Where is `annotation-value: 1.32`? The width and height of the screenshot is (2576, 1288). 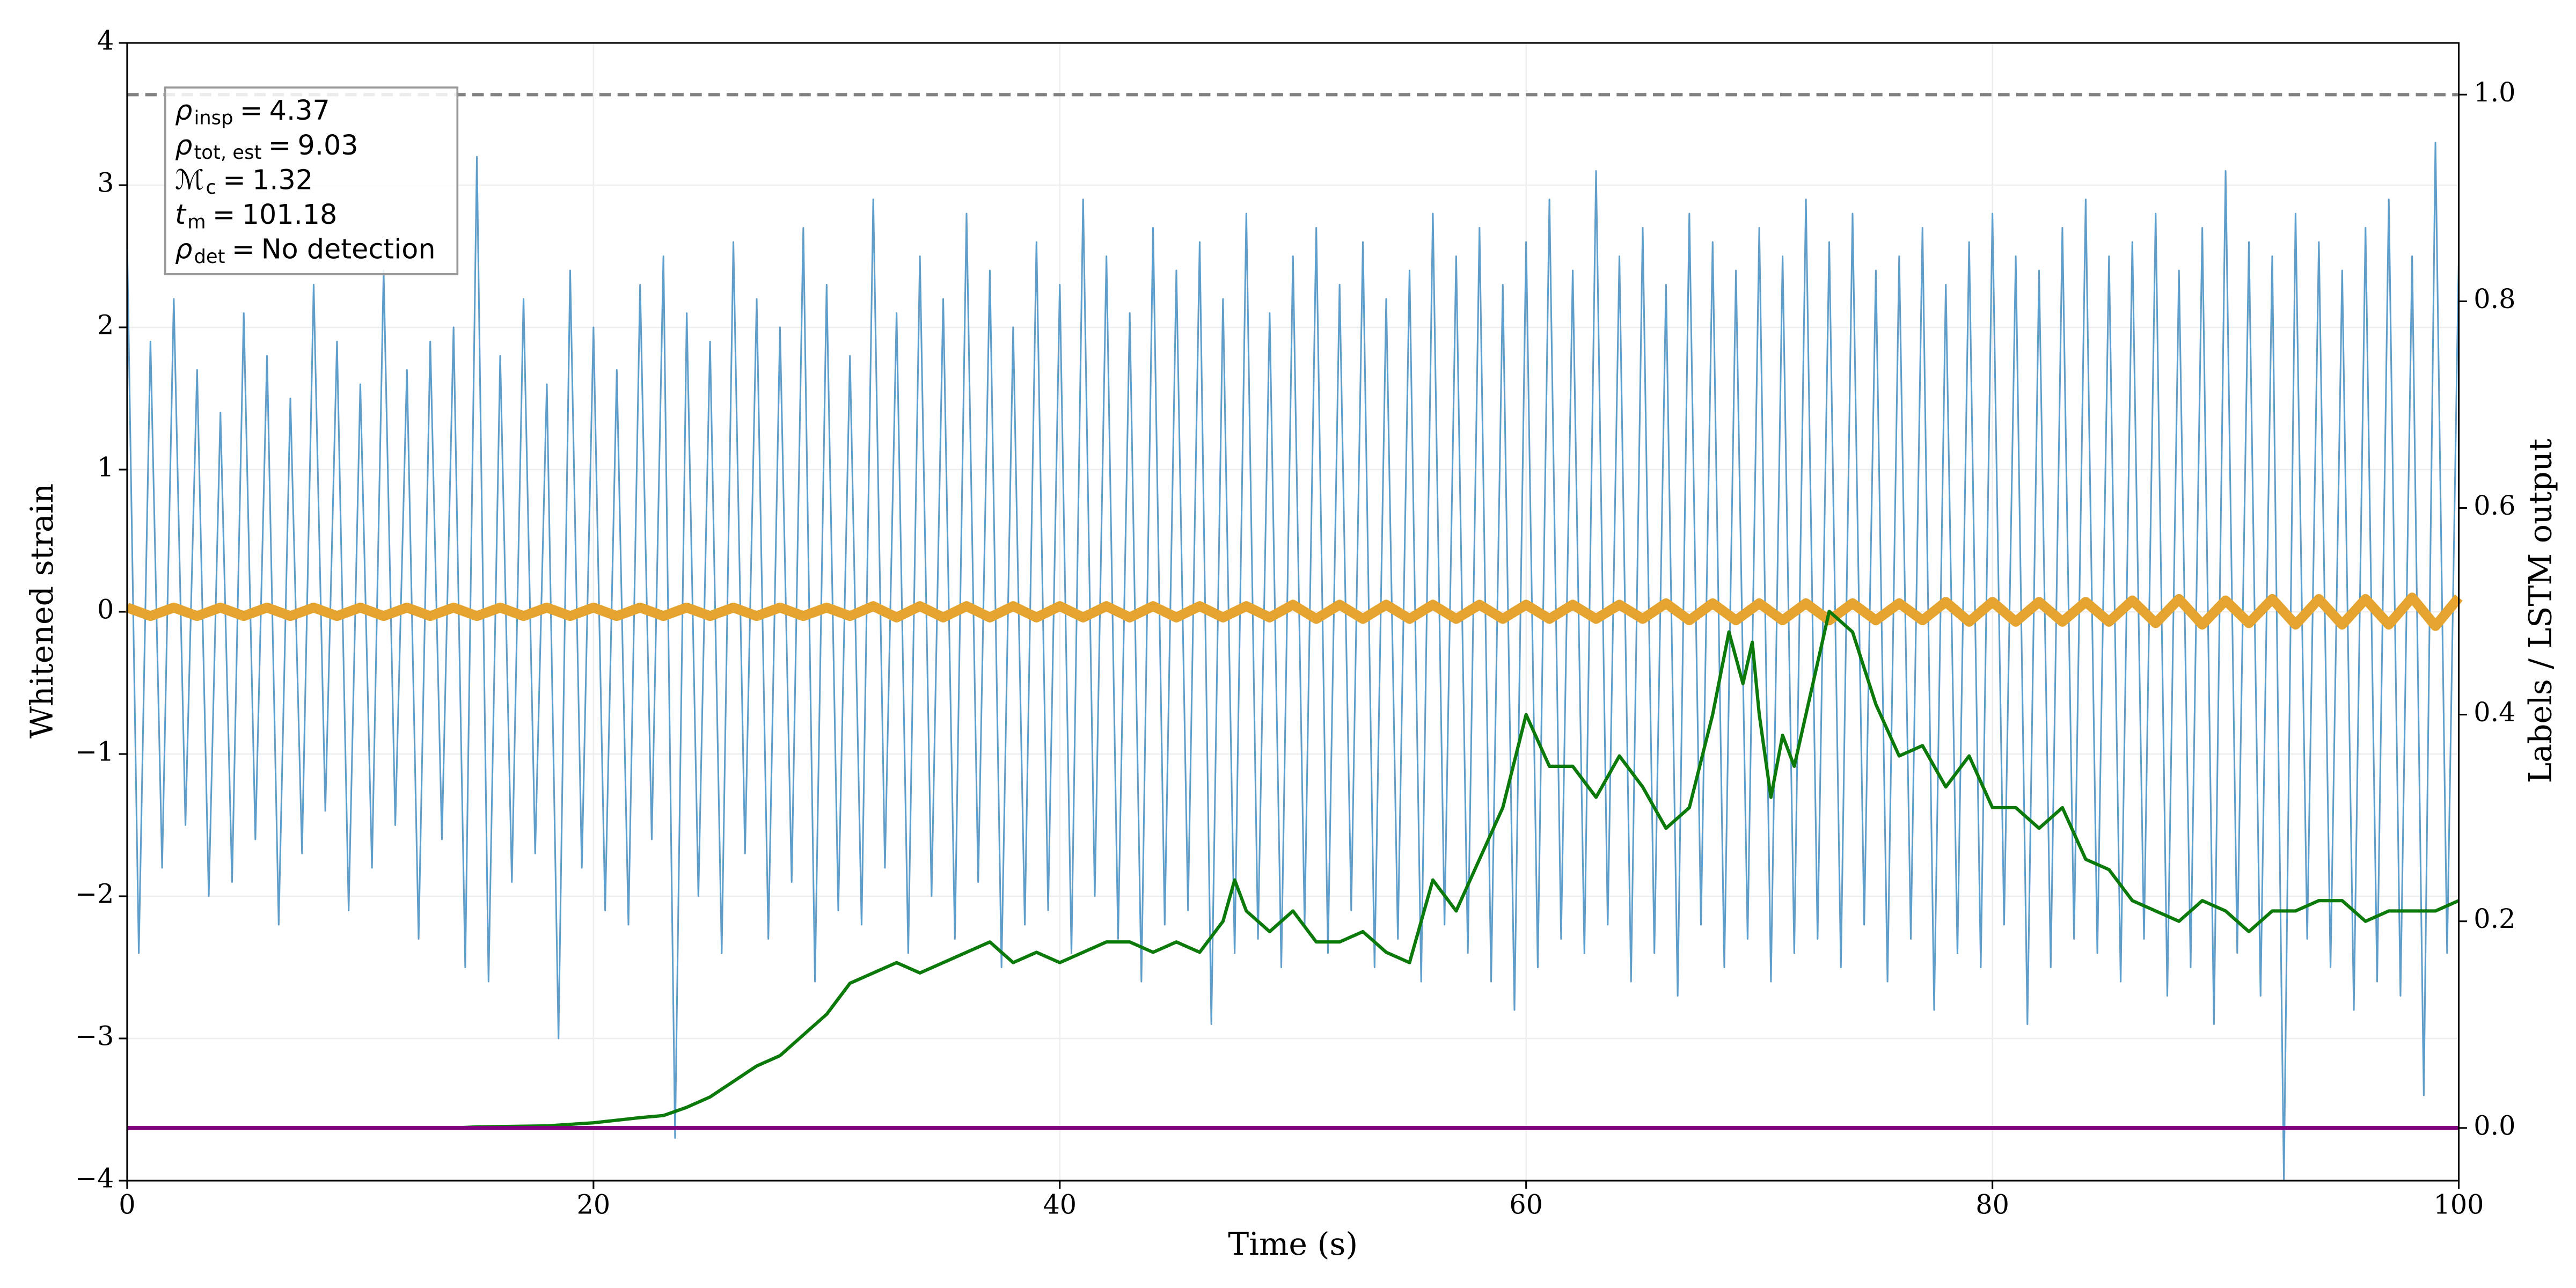
annotation-value: 1.32 is located at coordinates (282, 179).